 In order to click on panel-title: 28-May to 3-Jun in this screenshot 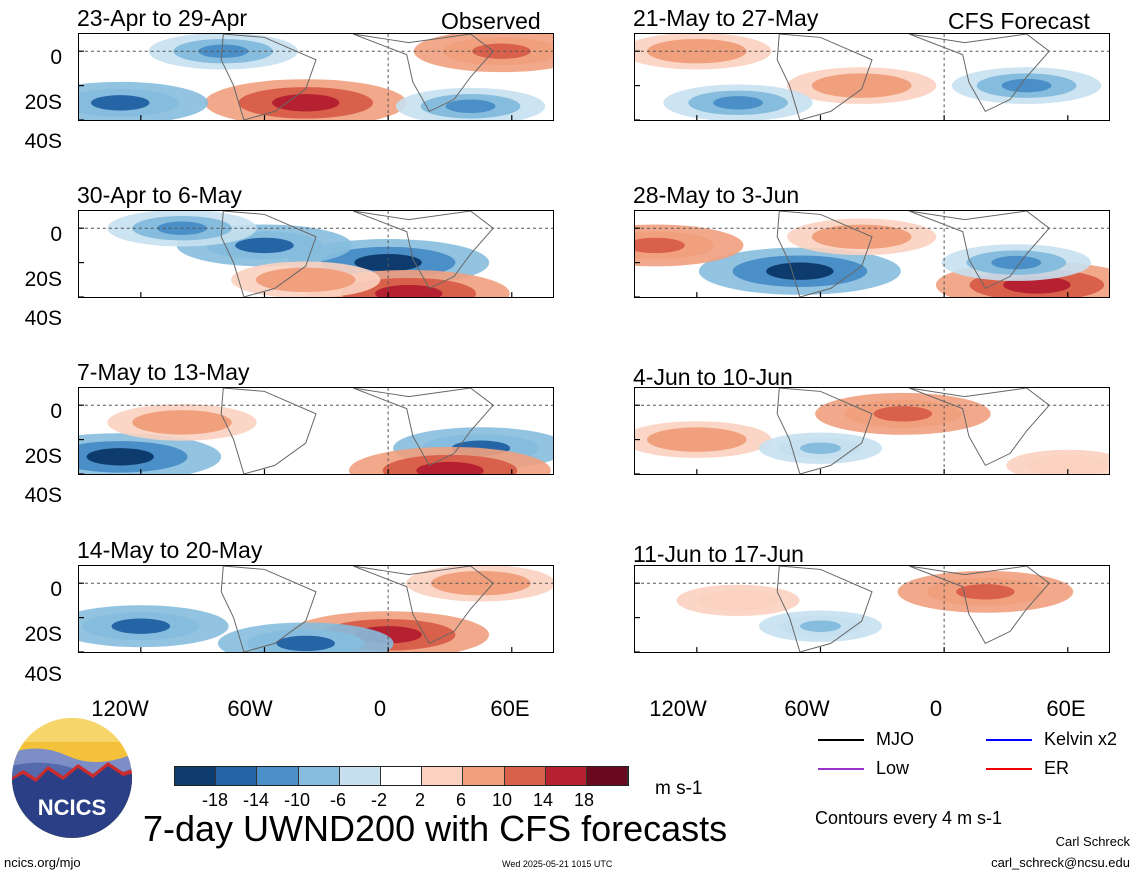, I will do `click(716, 195)`.